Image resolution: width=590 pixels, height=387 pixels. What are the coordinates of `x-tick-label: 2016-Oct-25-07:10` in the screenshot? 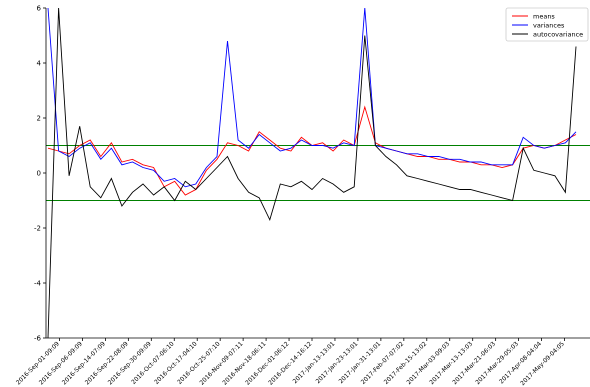 It's located at (199, 363).